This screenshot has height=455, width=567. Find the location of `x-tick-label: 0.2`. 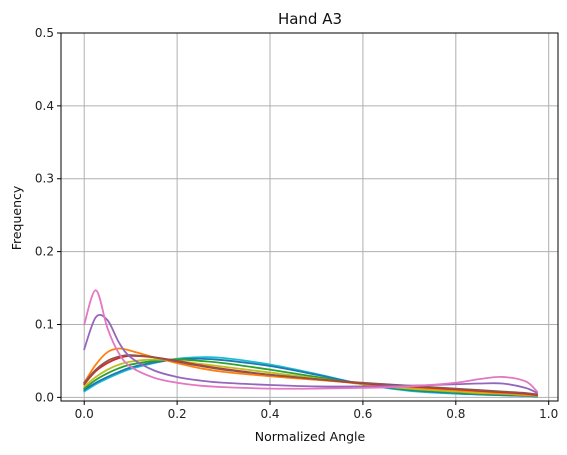

x-tick-label: 0.2 is located at coordinates (177, 414).